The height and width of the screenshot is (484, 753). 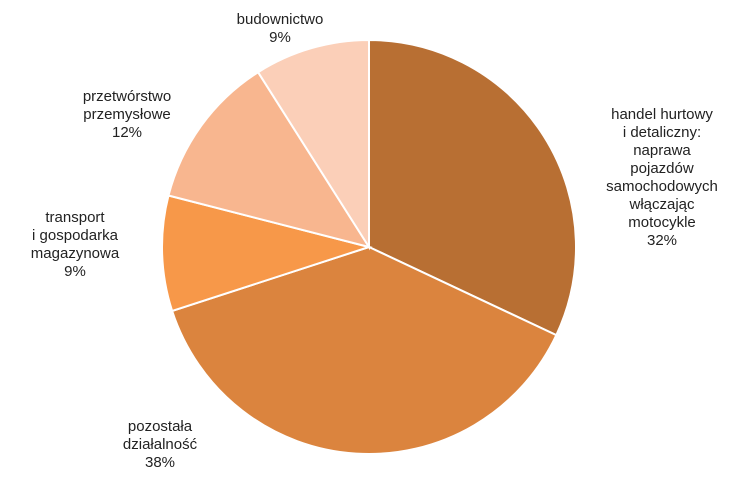 I want to click on slice-percent: 38%, so click(x=160, y=462).